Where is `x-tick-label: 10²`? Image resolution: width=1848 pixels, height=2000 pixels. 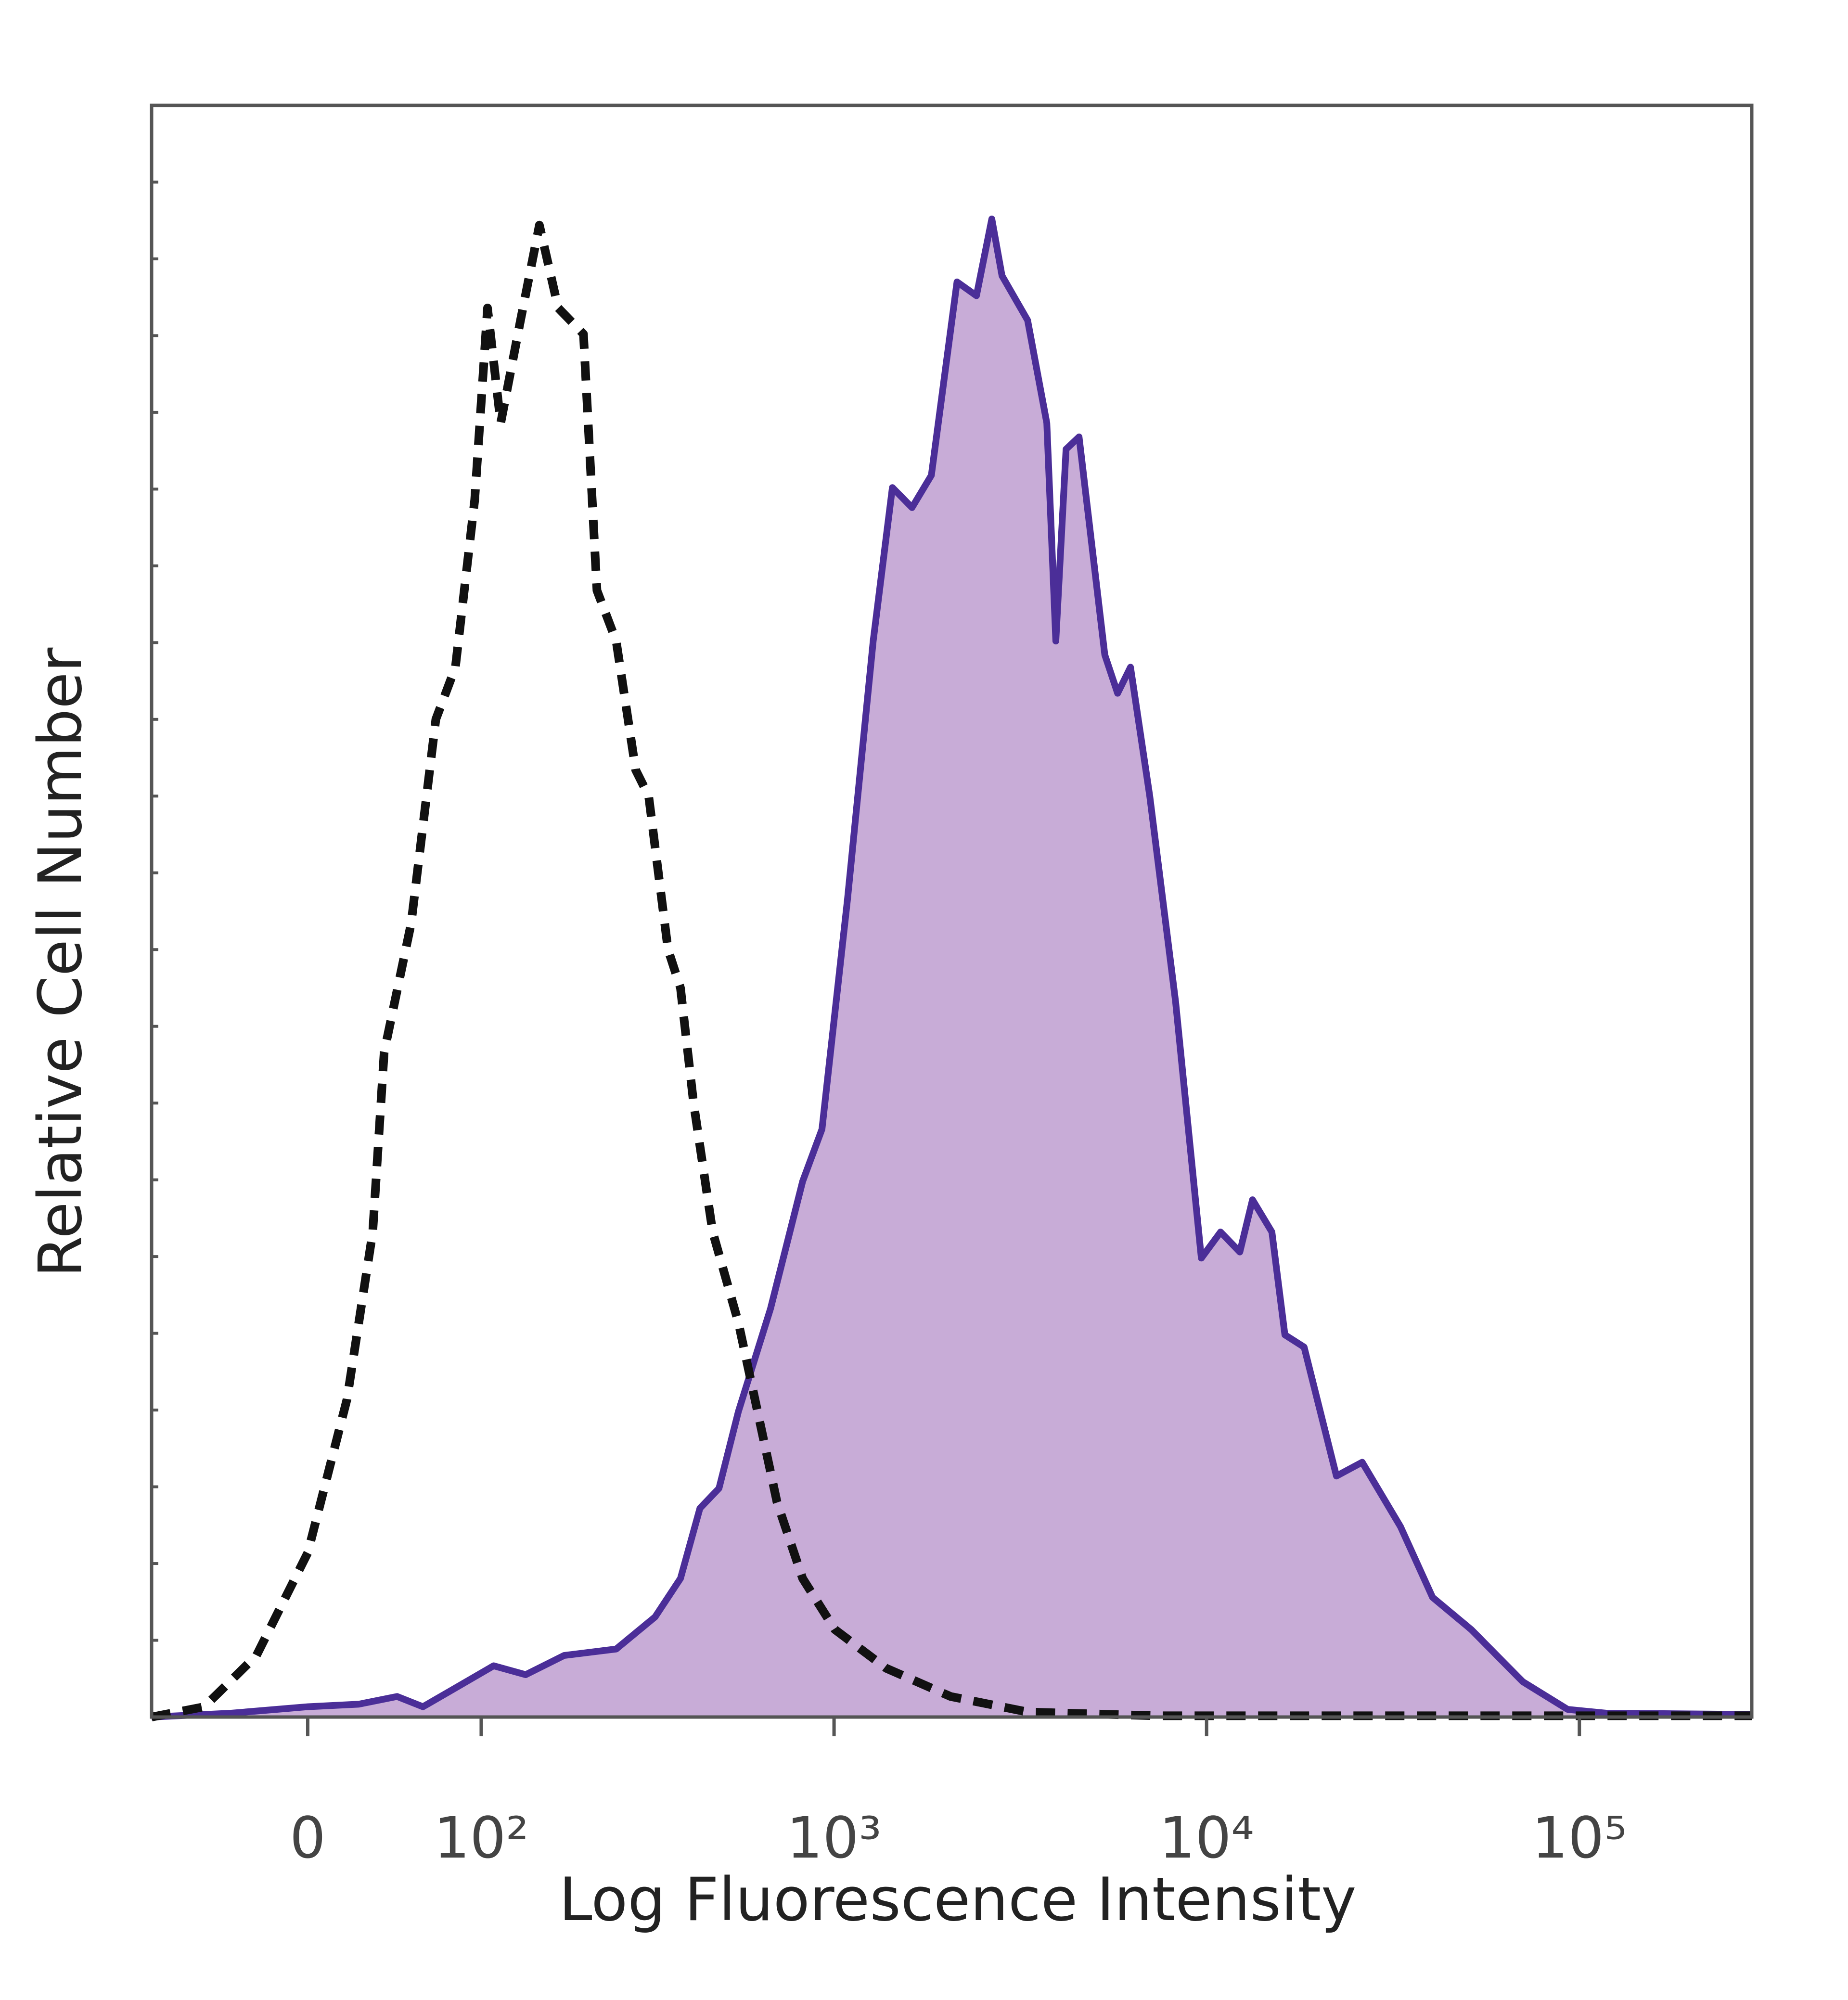
x-tick-label: 10² is located at coordinates (481, 1838).